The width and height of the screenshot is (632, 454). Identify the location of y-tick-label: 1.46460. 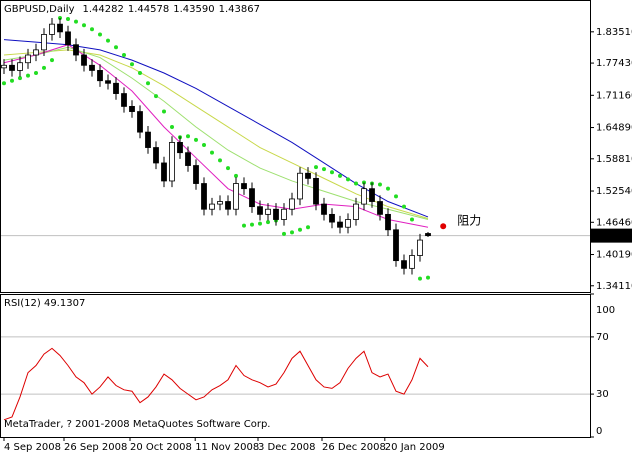
(614, 222).